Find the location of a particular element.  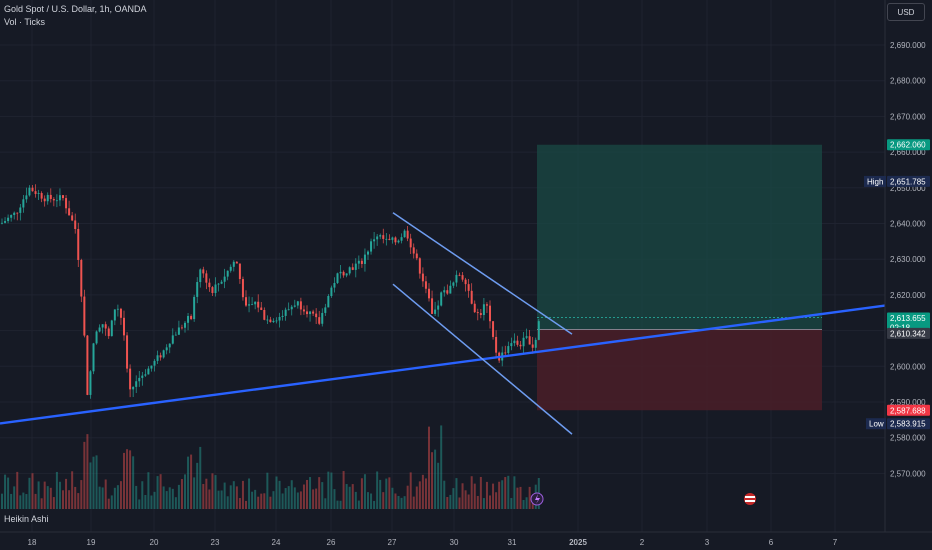

position-zones is located at coordinates (679, 277).